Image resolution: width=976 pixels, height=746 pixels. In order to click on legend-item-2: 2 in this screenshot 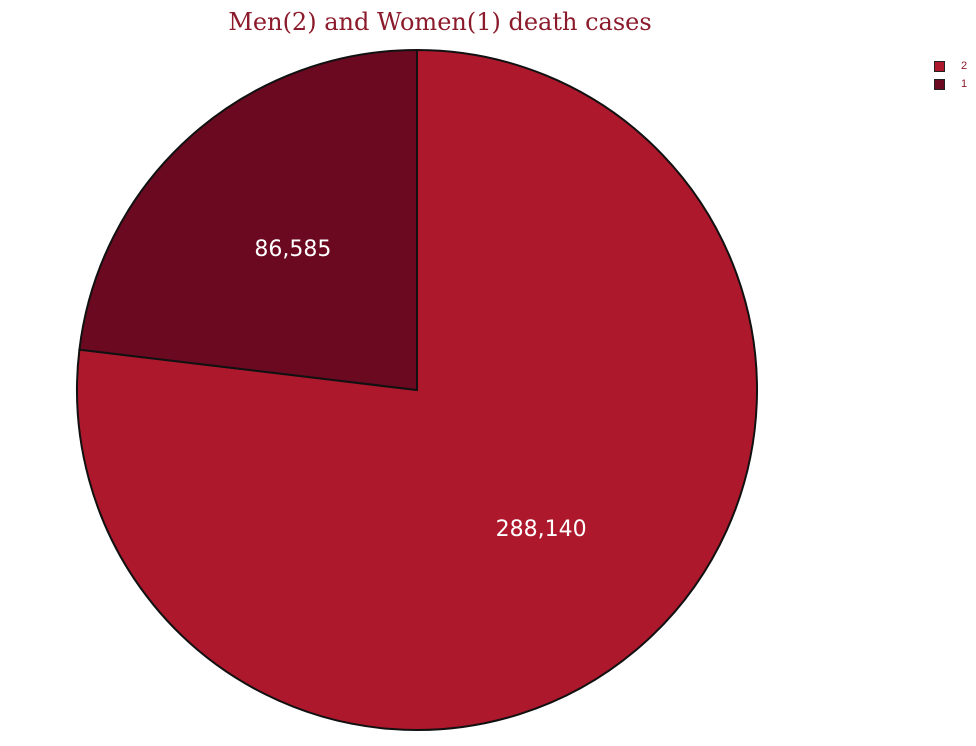, I will do `click(950, 66)`.